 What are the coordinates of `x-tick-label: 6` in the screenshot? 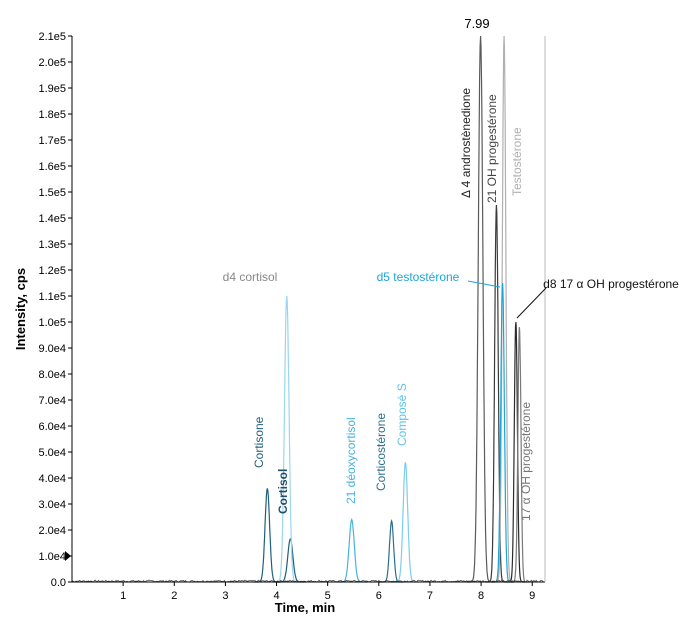 It's located at (379, 596).